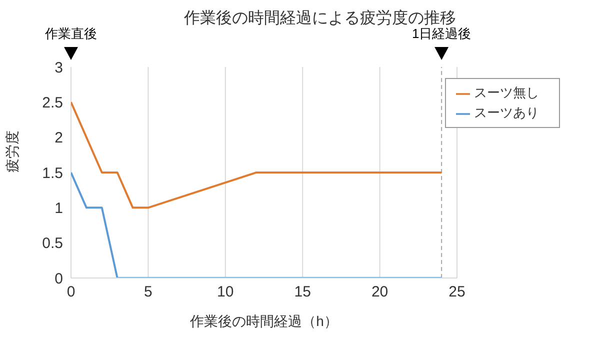  I want to click on y-tick-label: 0, so click(58, 279).